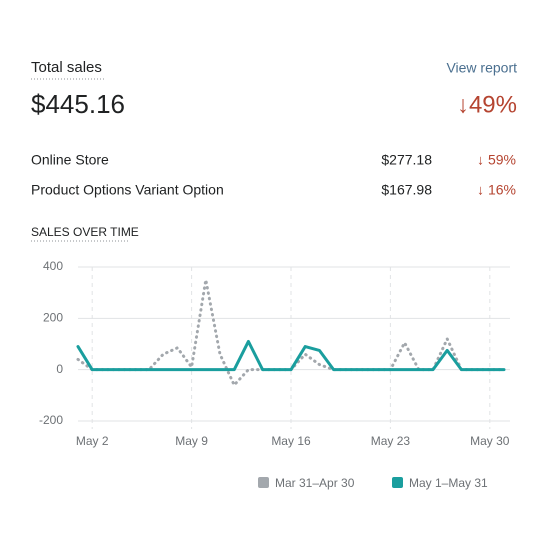 This screenshot has height=550, width=550. Describe the element at coordinates (448, 483) in the screenshot. I see `legend-label: May 1–May 31` at that location.